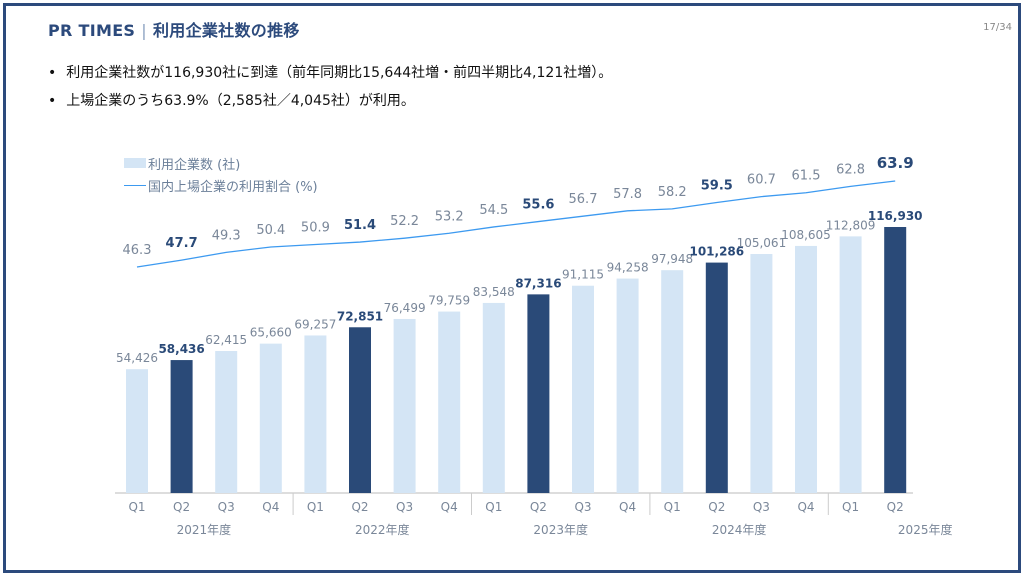 Image resolution: width=1024 pixels, height=576 pixels. Describe the element at coordinates (315, 324) in the screenshot. I see `bar-value-label: 69,257` at that location.